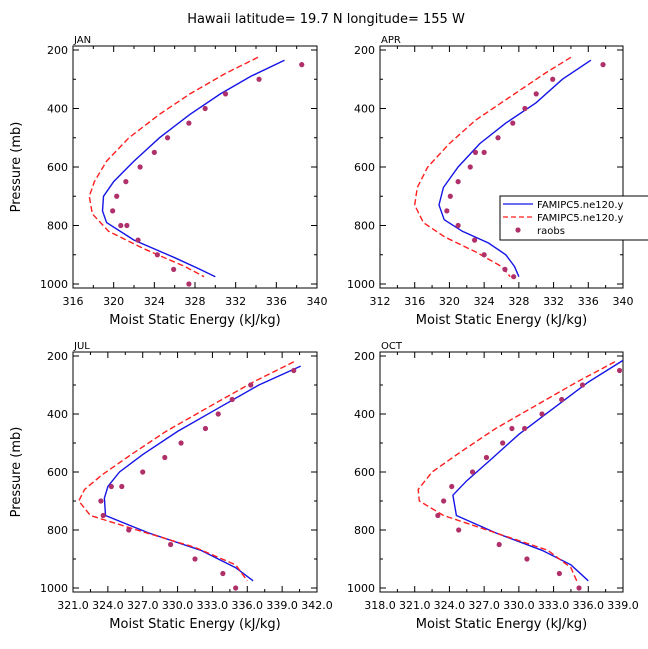 Image resolution: width=648 pixels, height=649 pixels. What do you see at coordinates (515, 168) in the screenshot?
I see `famipc5-solid-line` at bounding box center [515, 168].